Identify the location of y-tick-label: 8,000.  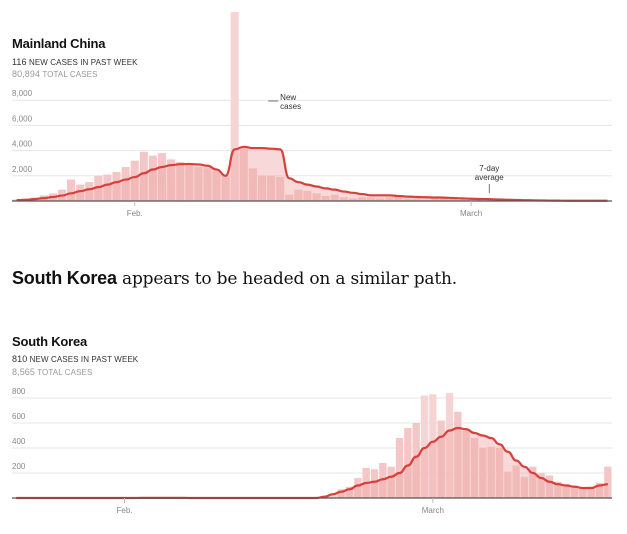
(22, 93).